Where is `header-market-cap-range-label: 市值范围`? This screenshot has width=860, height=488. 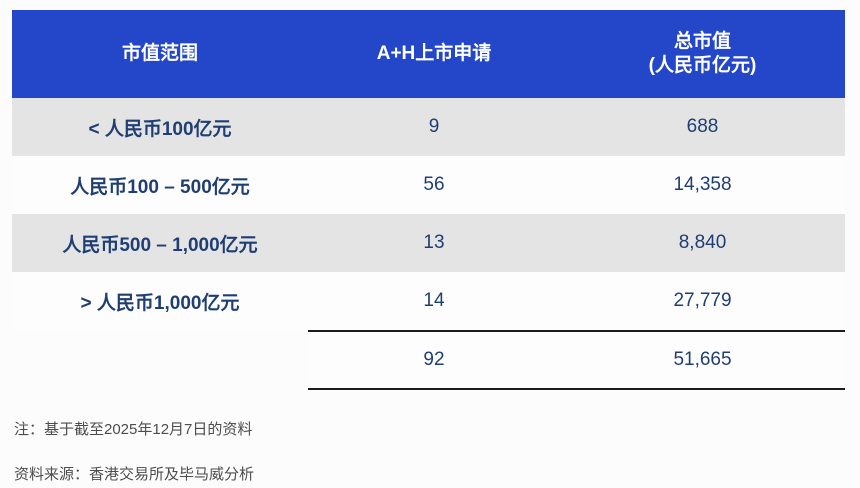 header-market-cap-range-label: 市值范围 is located at coordinates (159, 54).